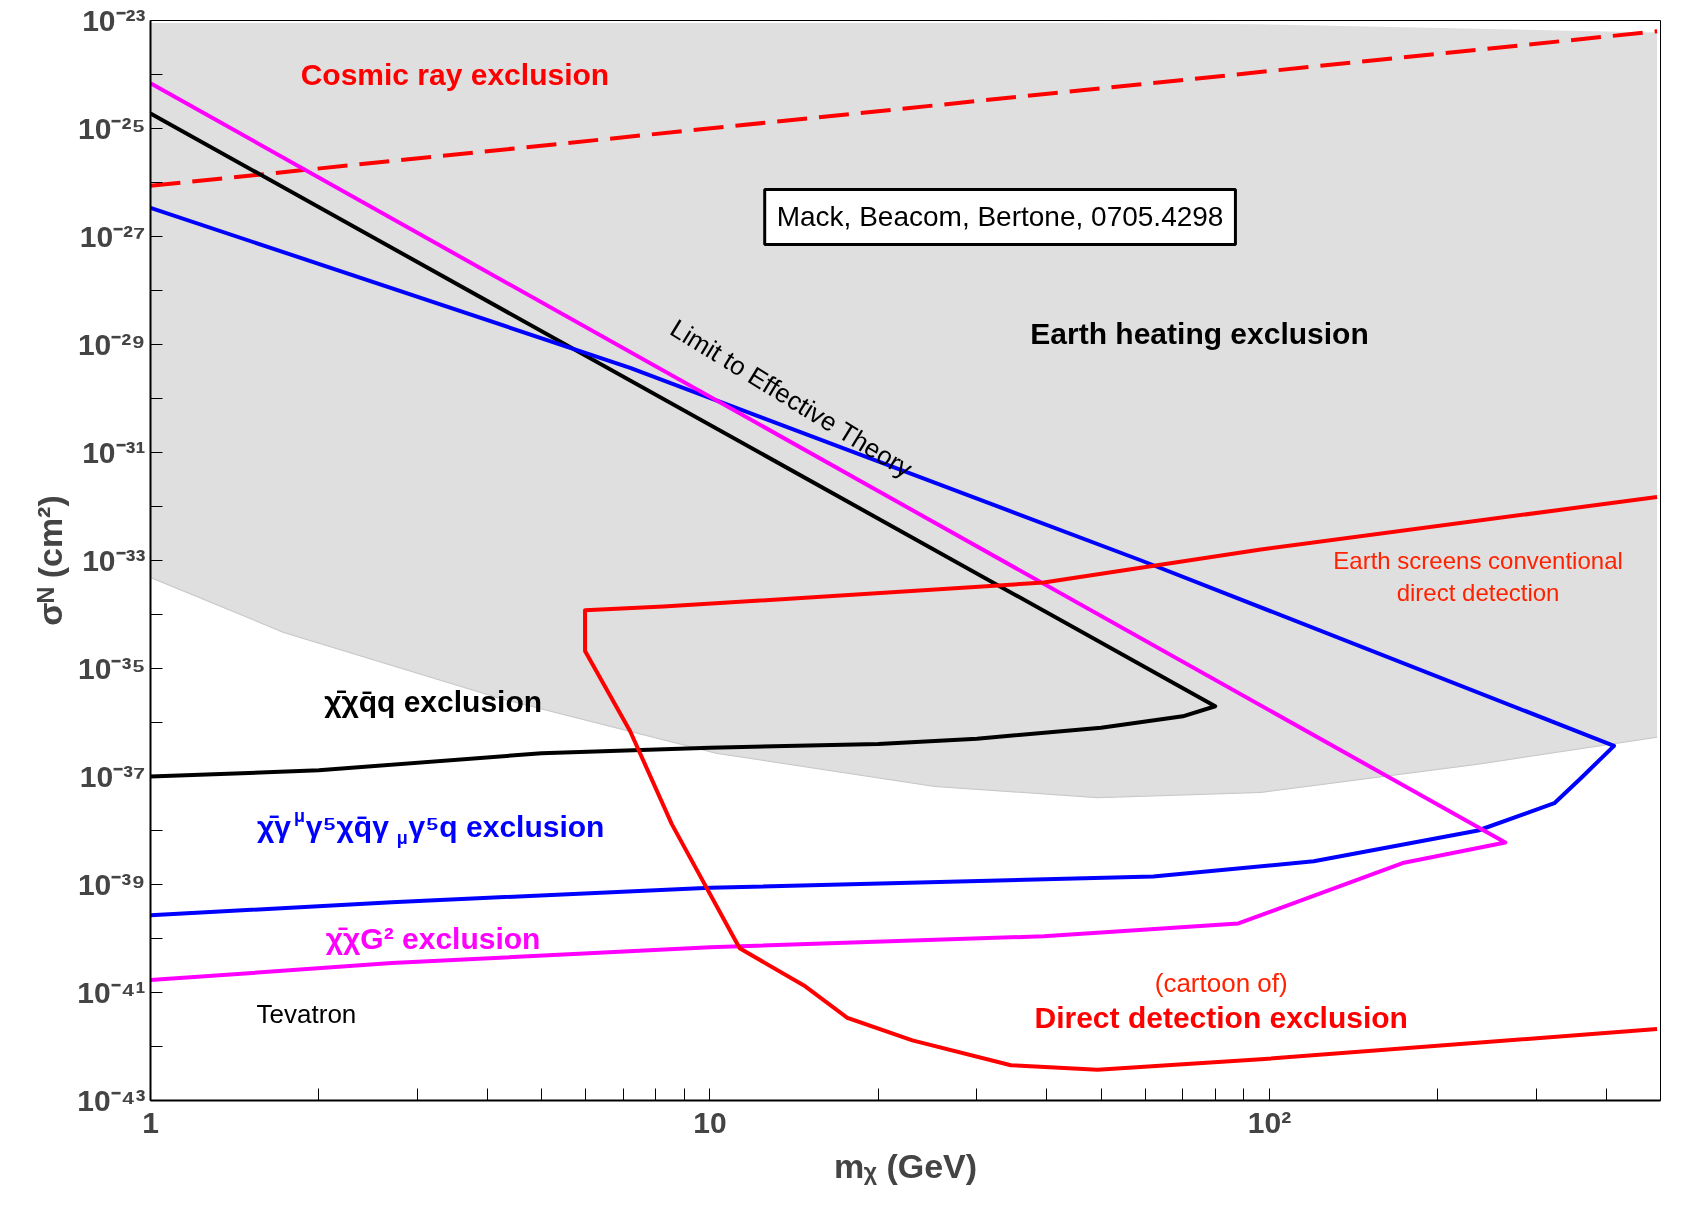  I want to click on x-axis-title: mᵪ (GeV), so click(905, 1165).